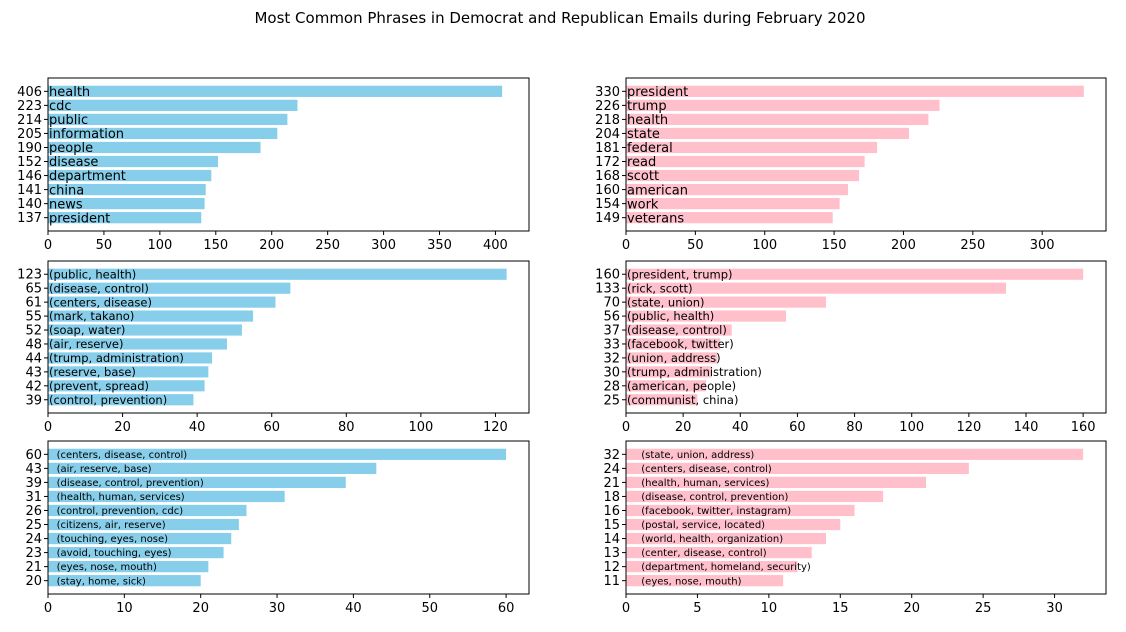  What do you see at coordinates (607, 275) in the screenshot?
I see `ytick-label-4-1: 160` at bounding box center [607, 275].